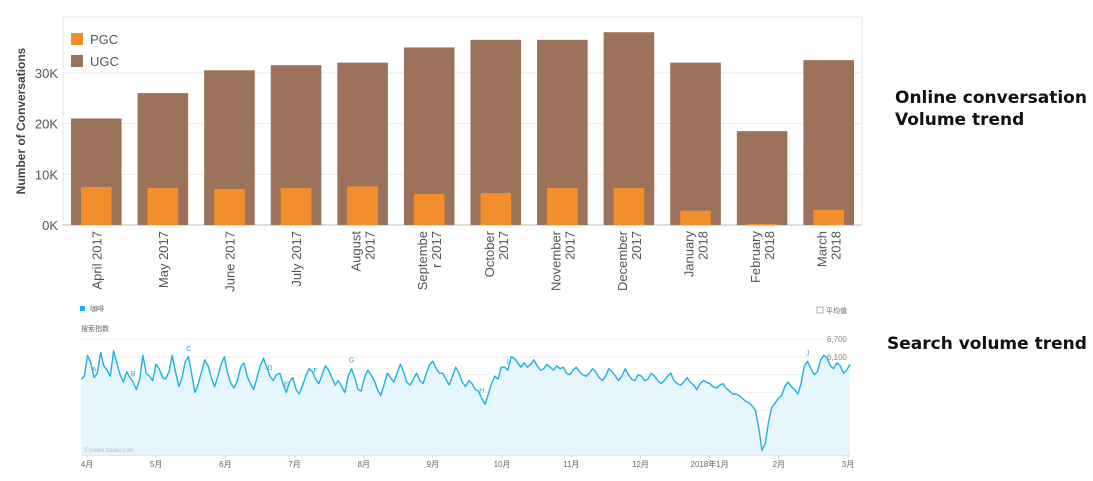 This screenshot has height=481, width=1093. I want to click on peak-marker-a: A, so click(94, 370).